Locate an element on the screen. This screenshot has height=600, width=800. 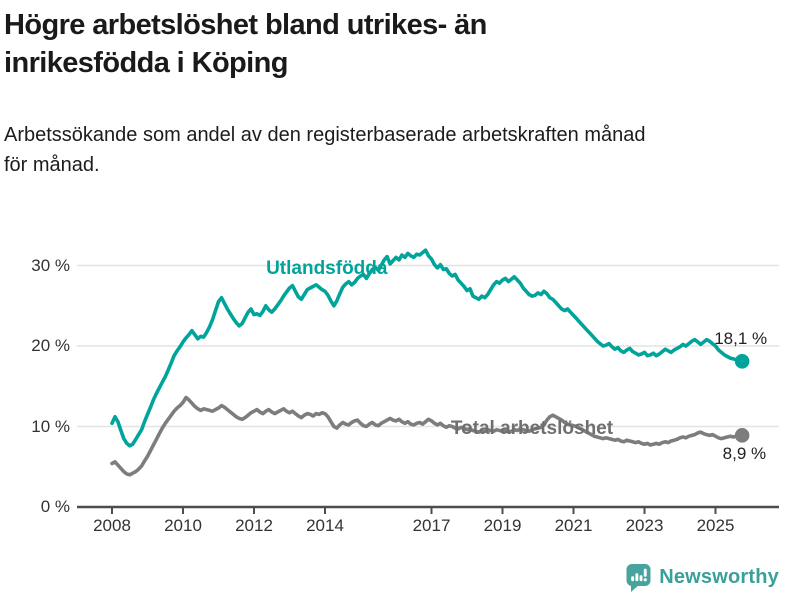
newsworthy-logo: Newsworthy is located at coordinates (702, 577).